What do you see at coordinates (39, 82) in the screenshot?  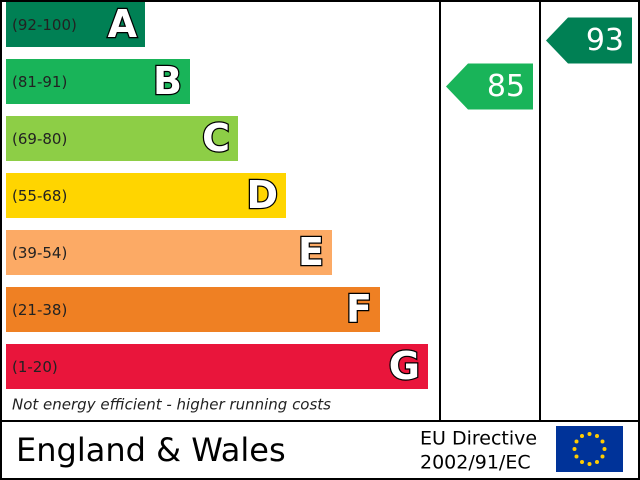 I see `band-range: (81-91)` at bounding box center [39, 82].